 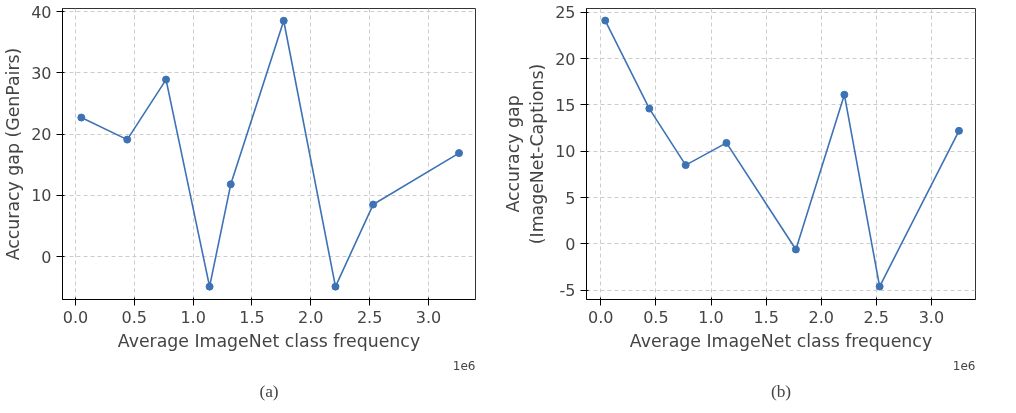 I want to click on y-tick-label: 30, so click(x=41, y=73).